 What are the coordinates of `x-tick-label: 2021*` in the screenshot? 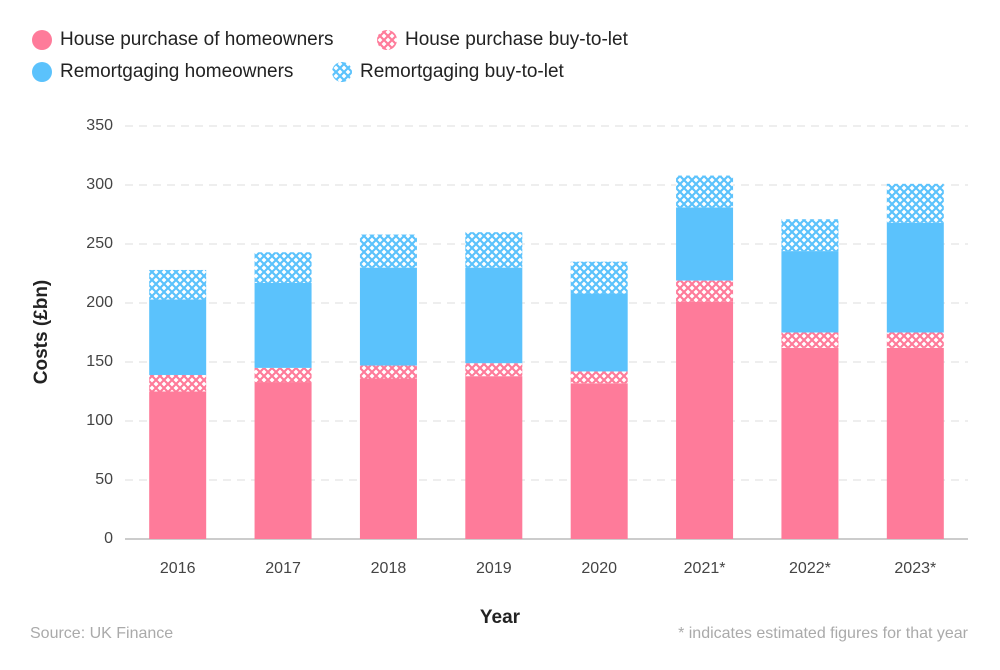 It's located at (705, 568).